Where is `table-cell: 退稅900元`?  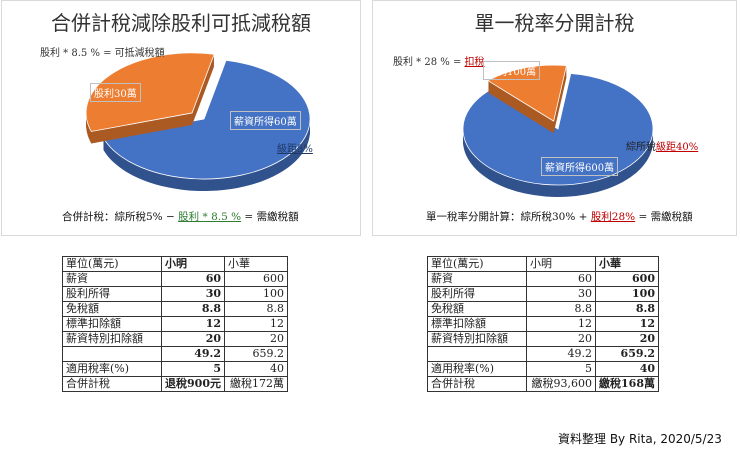 table-cell: 退稅900元 is located at coordinates (193, 384).